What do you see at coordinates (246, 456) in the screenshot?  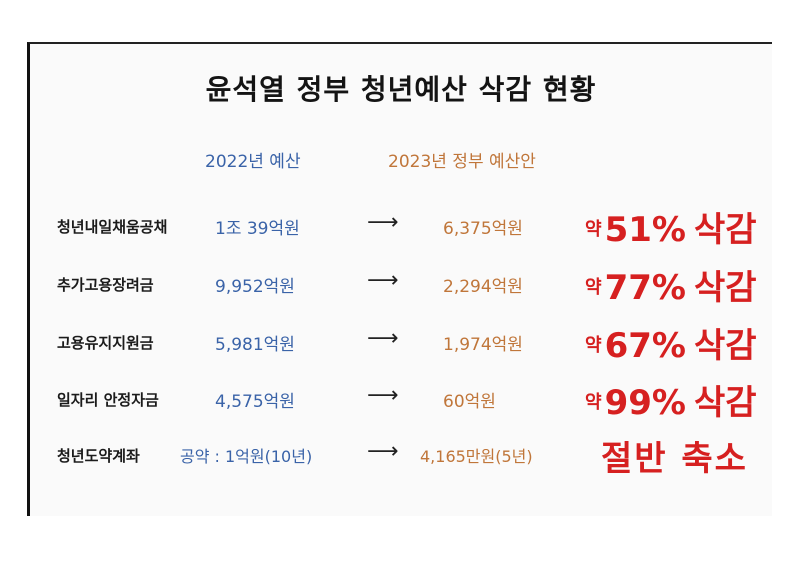 I see `budget-2022: 공약 : 1억원(10년)` at bounding box center [246, 456].